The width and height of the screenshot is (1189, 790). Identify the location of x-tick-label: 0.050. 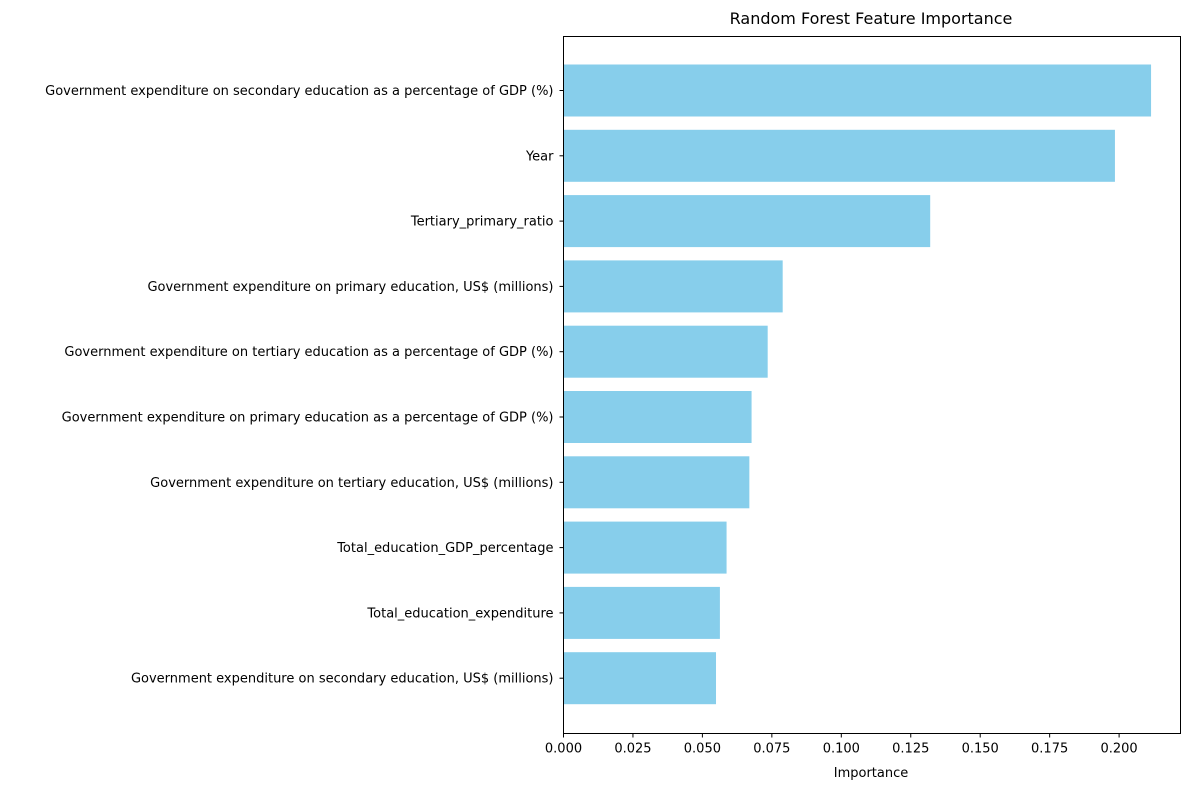
(702, 749).